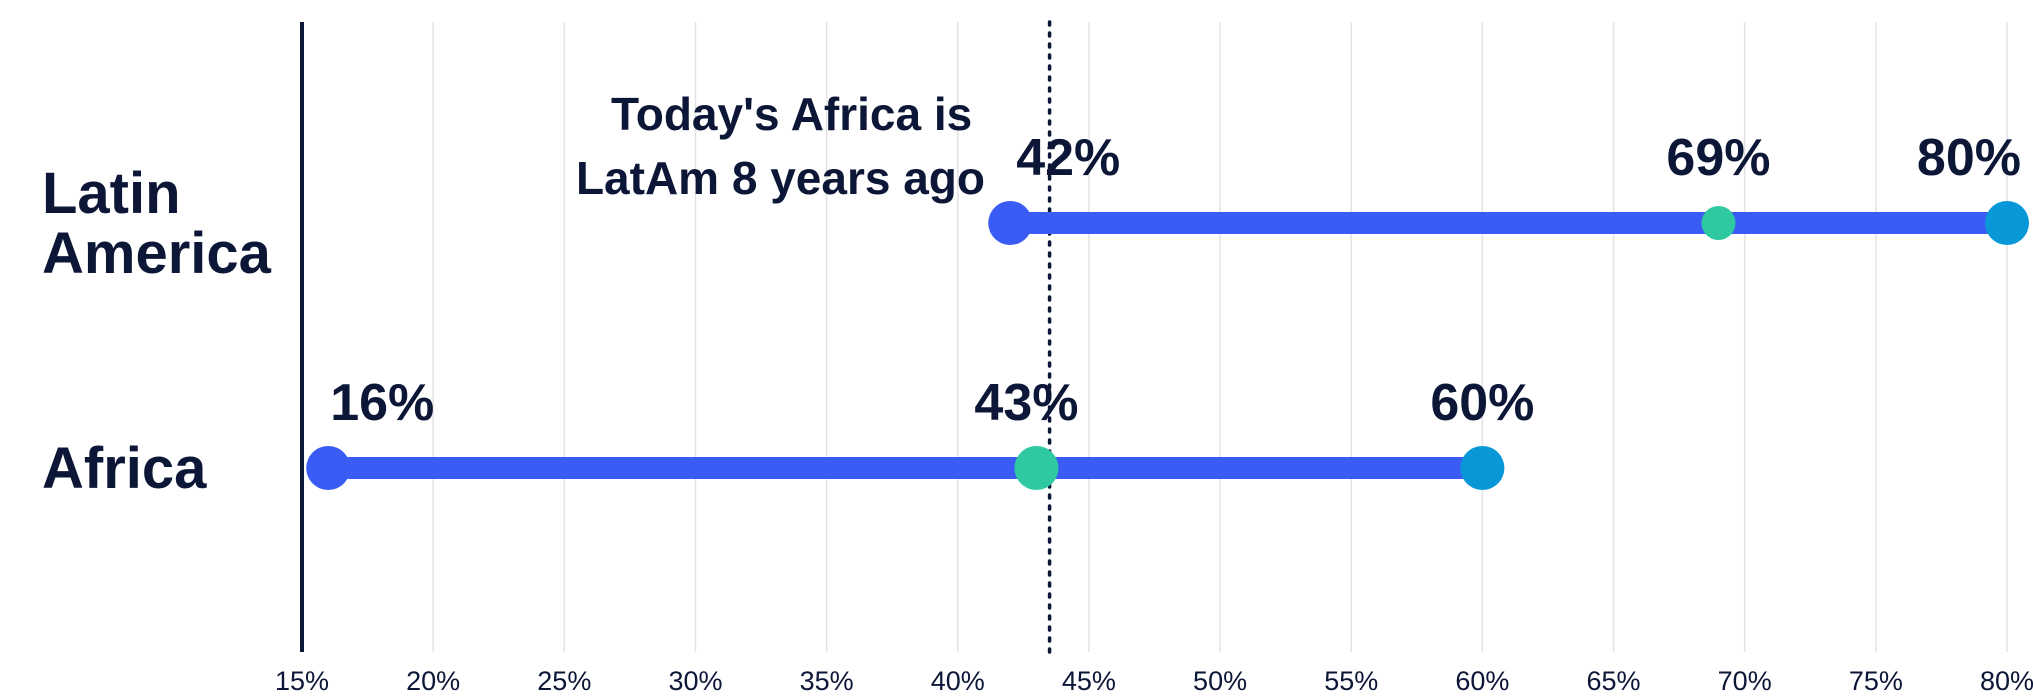 The height and width of the screenshot is (698, 2033). What do you see at coordinates (958, 681) in the screenshot?
I see `x-tick-label-40: 40%` at bounding box center [958, 681].